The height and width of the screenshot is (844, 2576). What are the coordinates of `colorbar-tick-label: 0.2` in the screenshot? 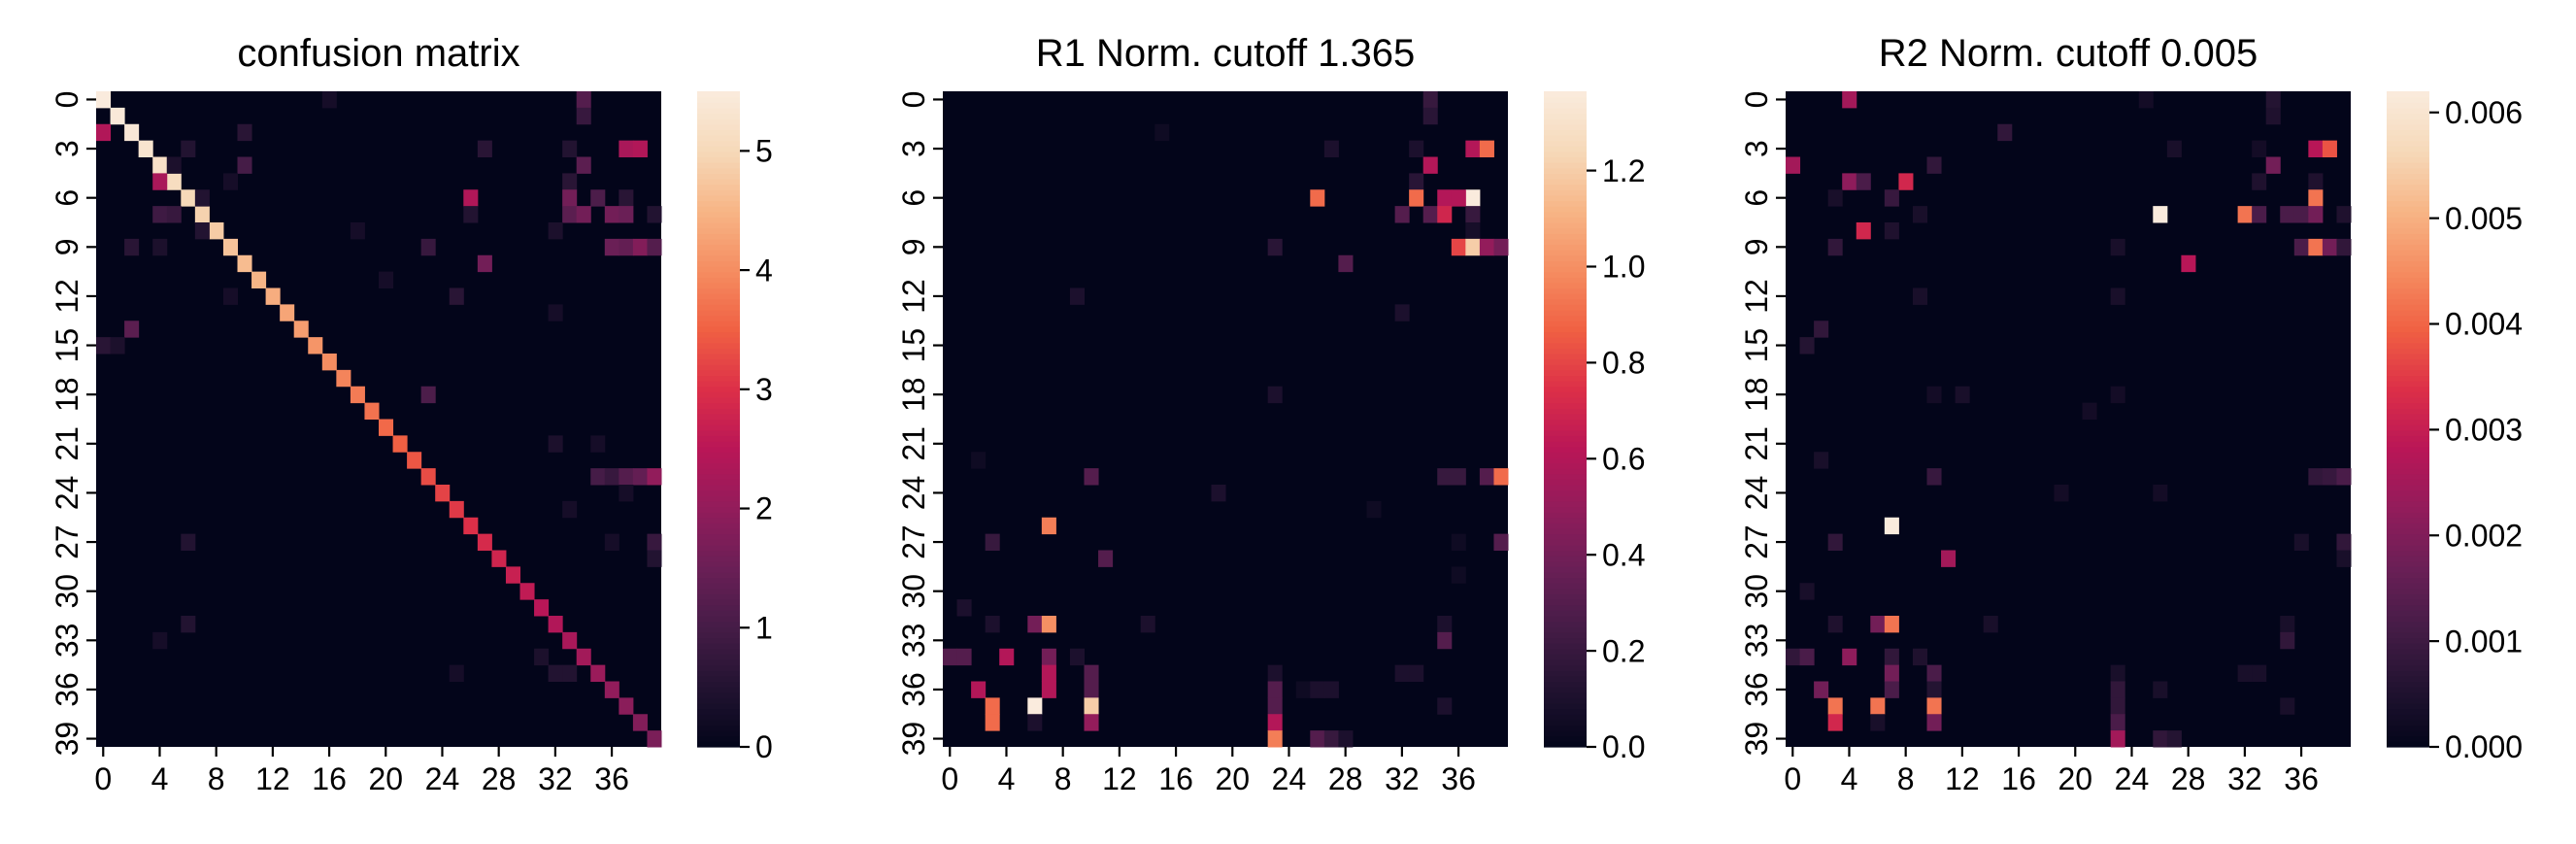 It's located at (1624, 650).